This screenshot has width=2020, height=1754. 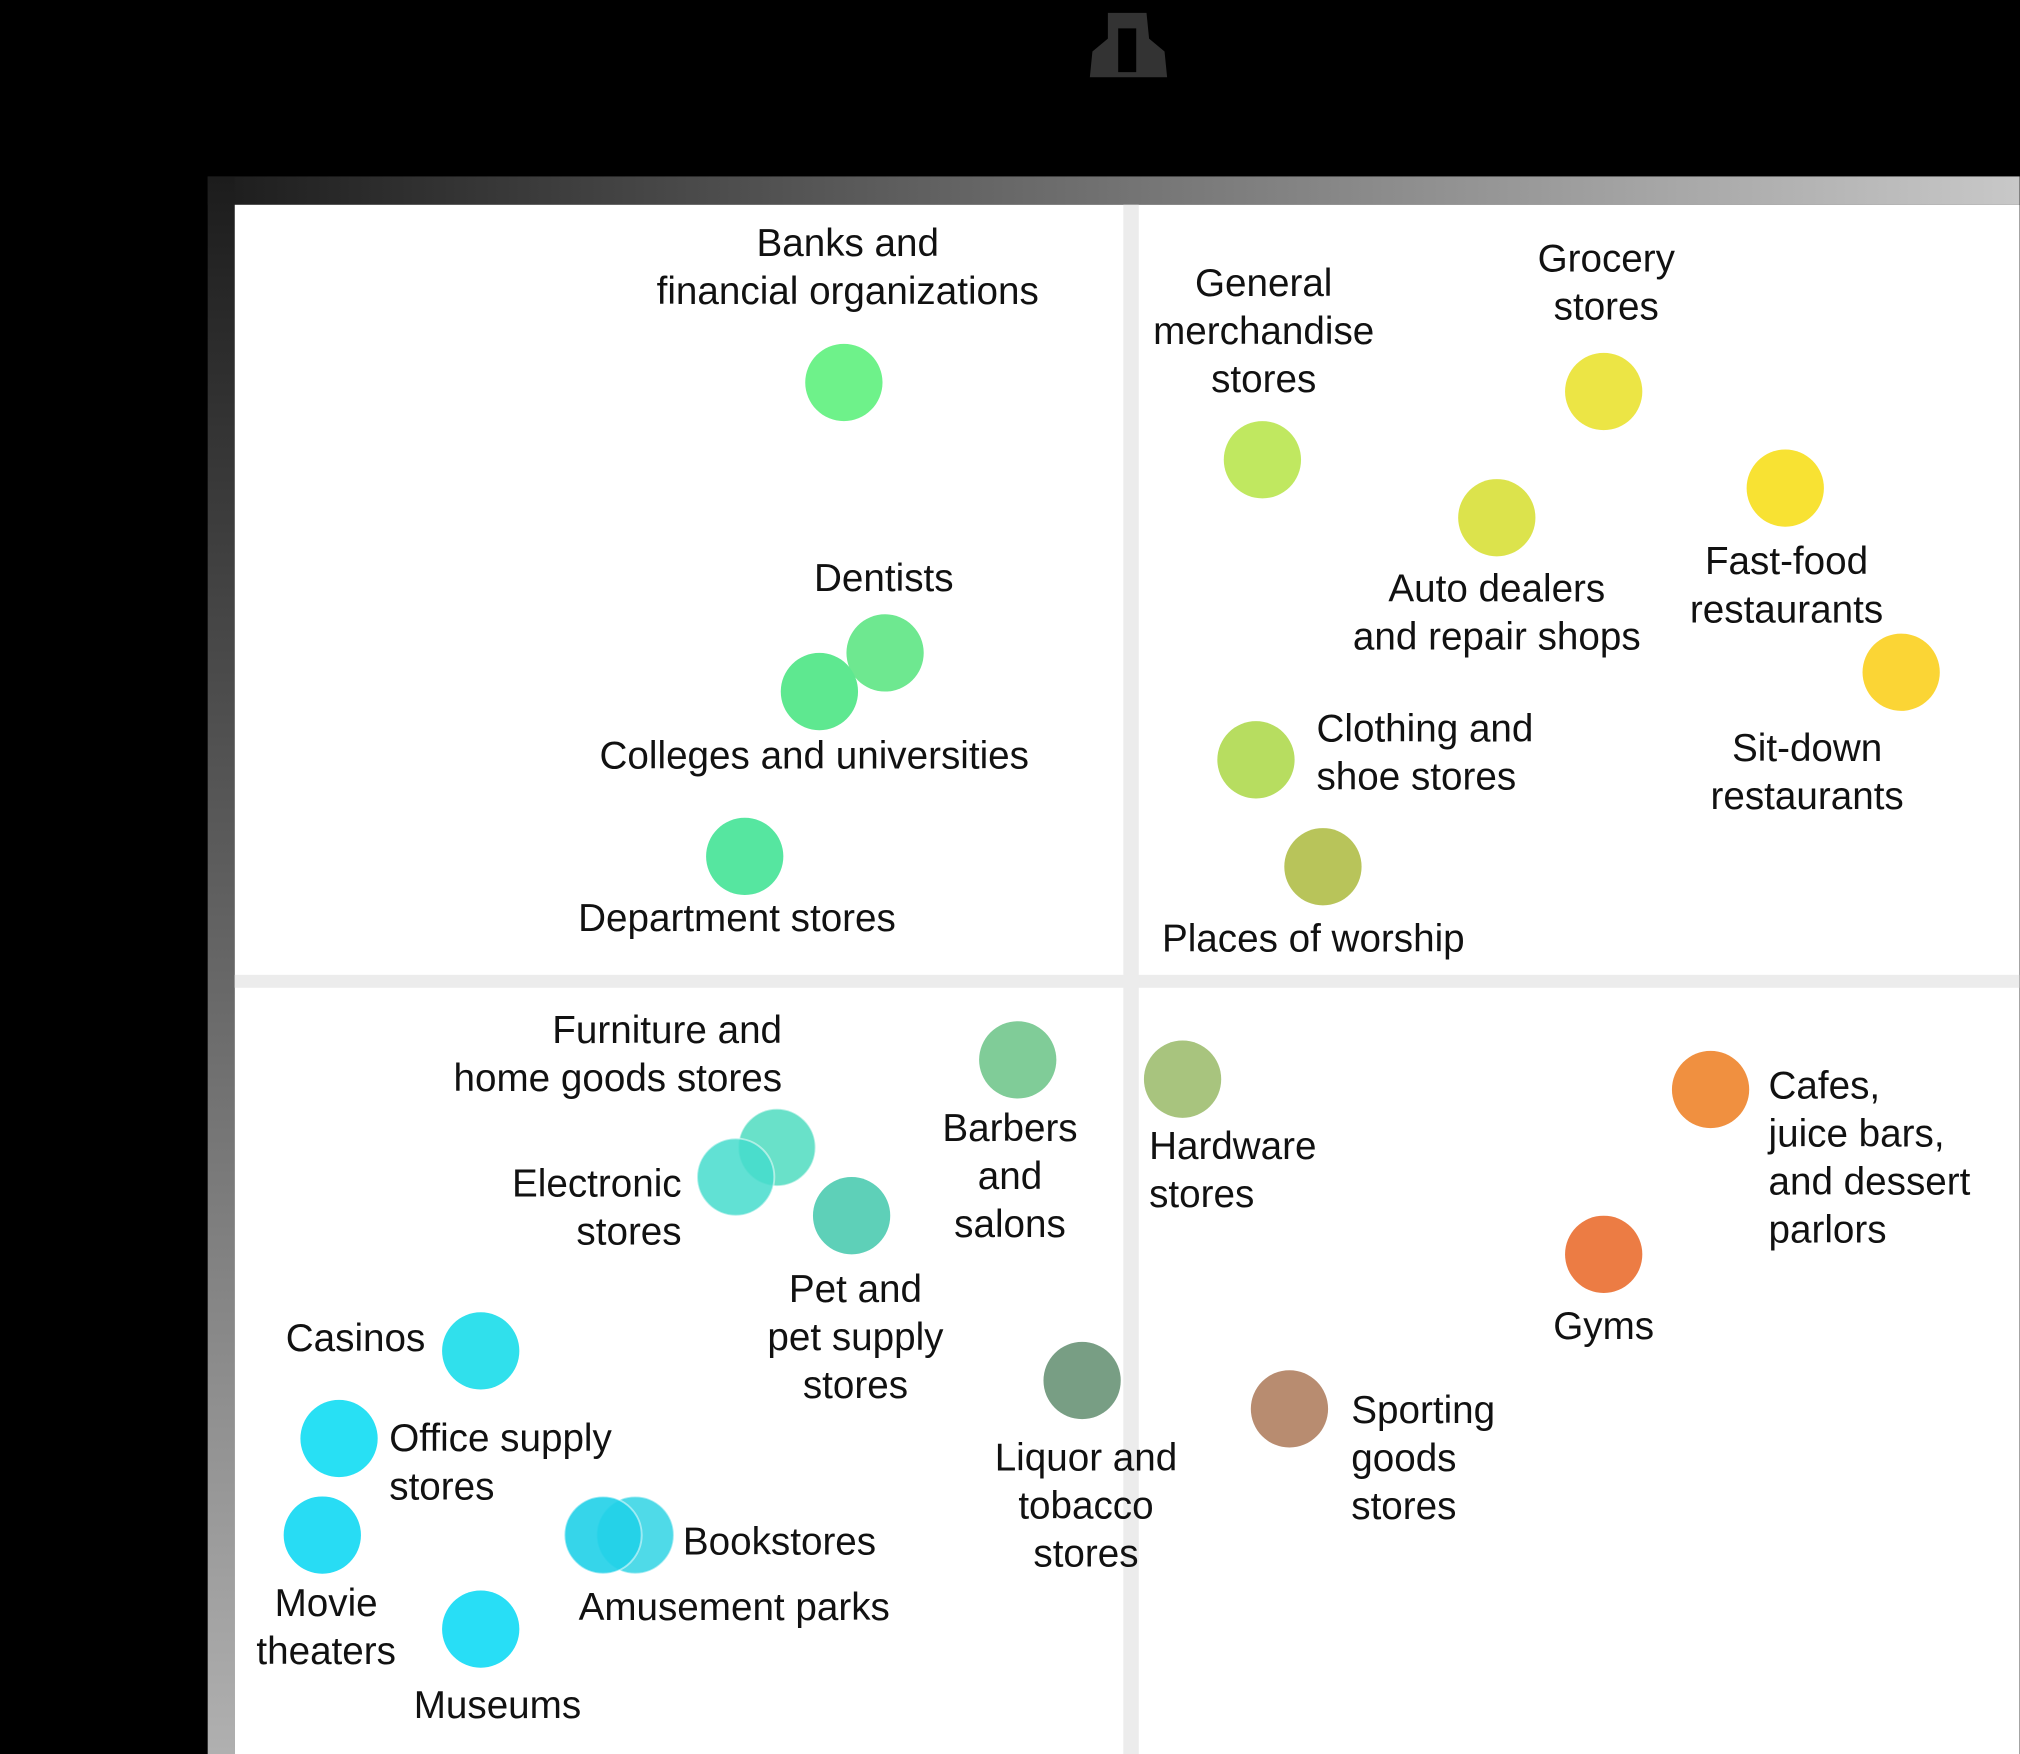 What do you see at coordinates (1603, 1326) in the screenshot?
I see `node-label: Gyms` at bounding box center [1603, 1326].